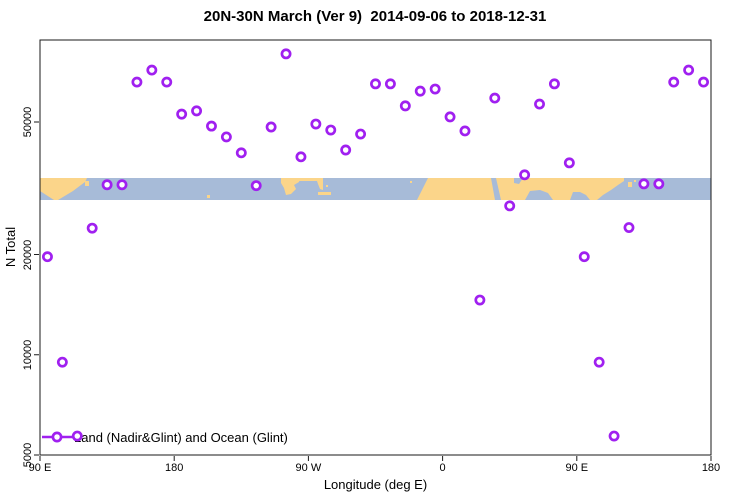  I want to click on legend-label: Land (Nadir&Glint) and Ocean (Glint), so click(181, 437).